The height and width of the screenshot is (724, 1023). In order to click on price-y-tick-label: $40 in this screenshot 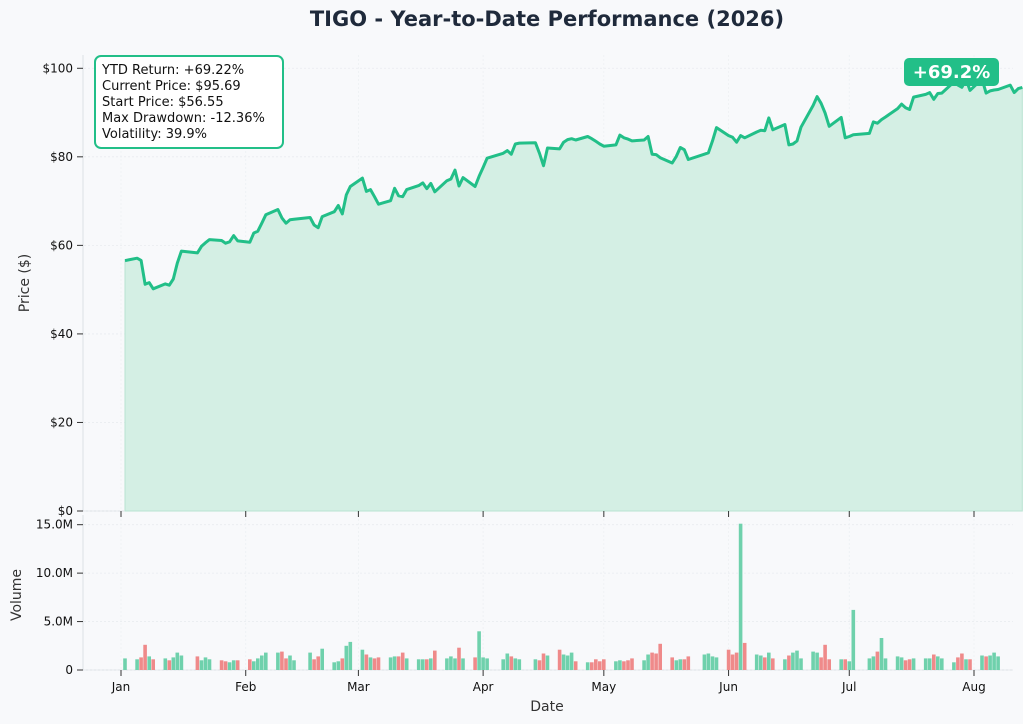, I will do `click(61, 334)`.